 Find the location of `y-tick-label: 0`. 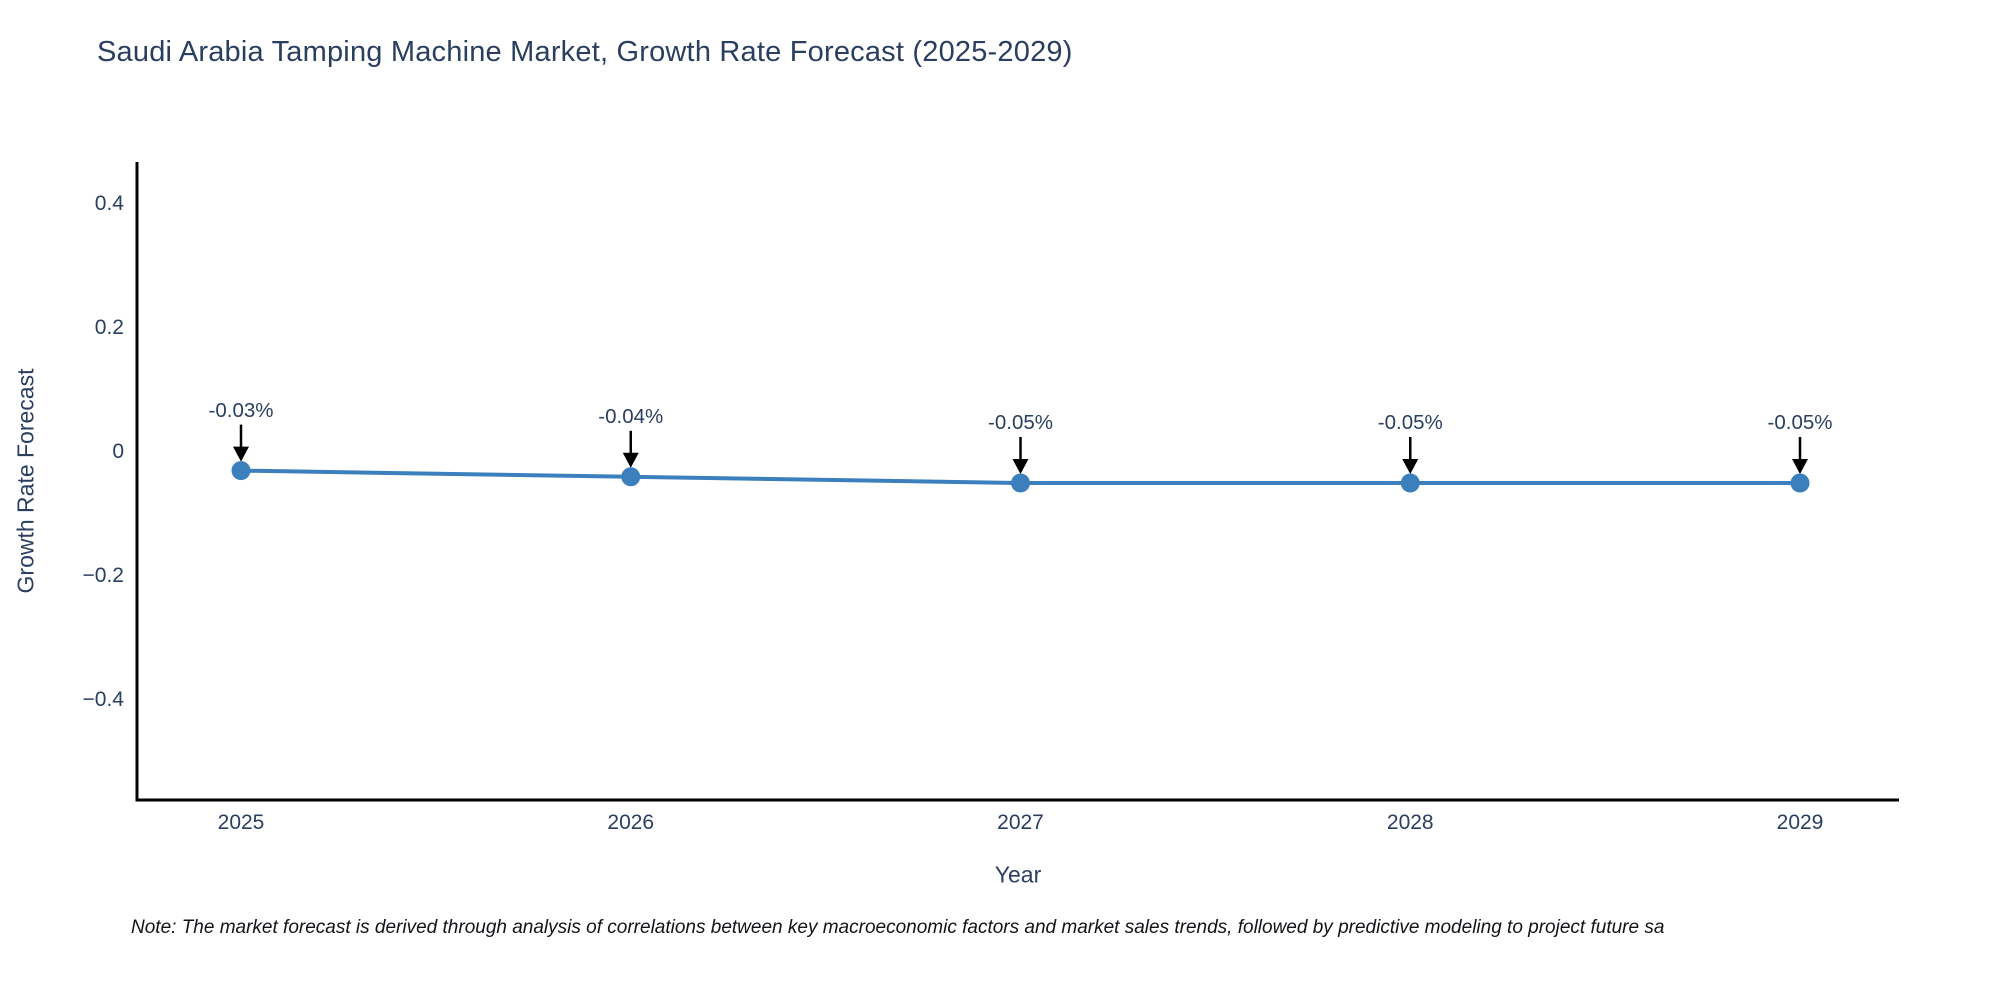

y-tick-label: 0 is located at coordinates (118, 451).